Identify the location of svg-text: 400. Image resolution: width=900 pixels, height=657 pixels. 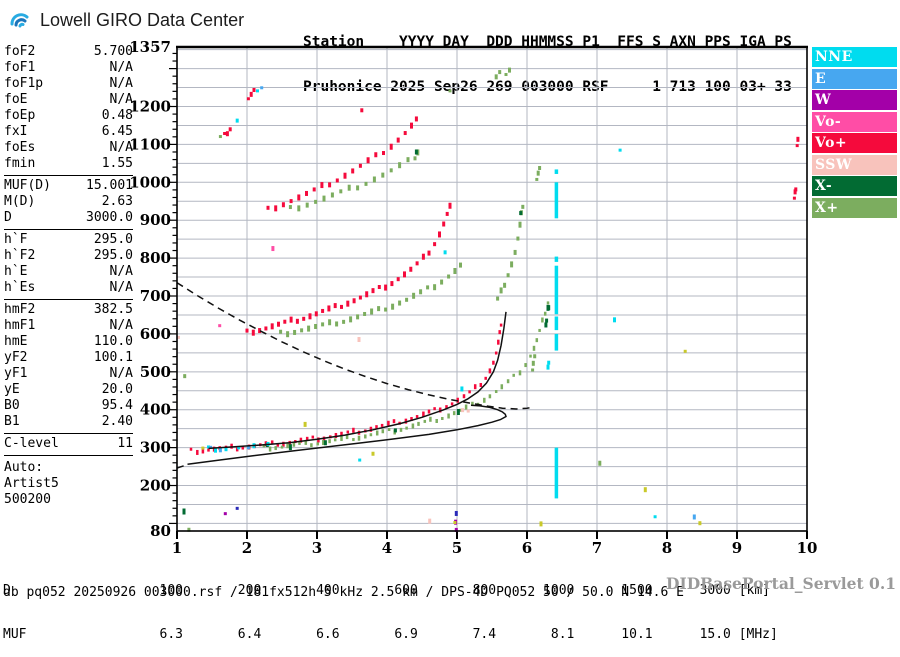
(155, 410).